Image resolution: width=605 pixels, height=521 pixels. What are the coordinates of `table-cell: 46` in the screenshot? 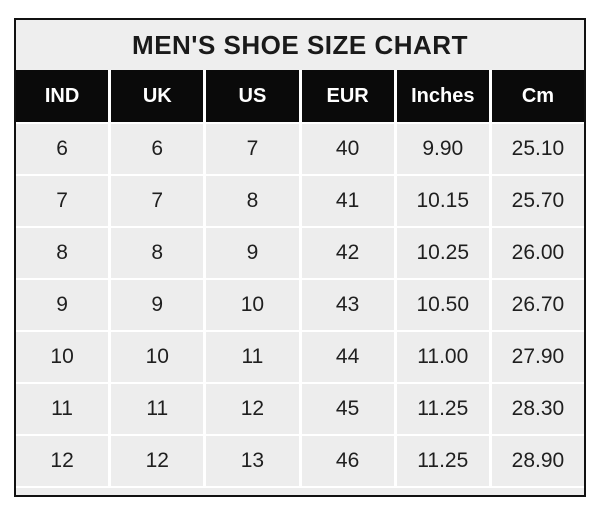 It's located at (347, 461).